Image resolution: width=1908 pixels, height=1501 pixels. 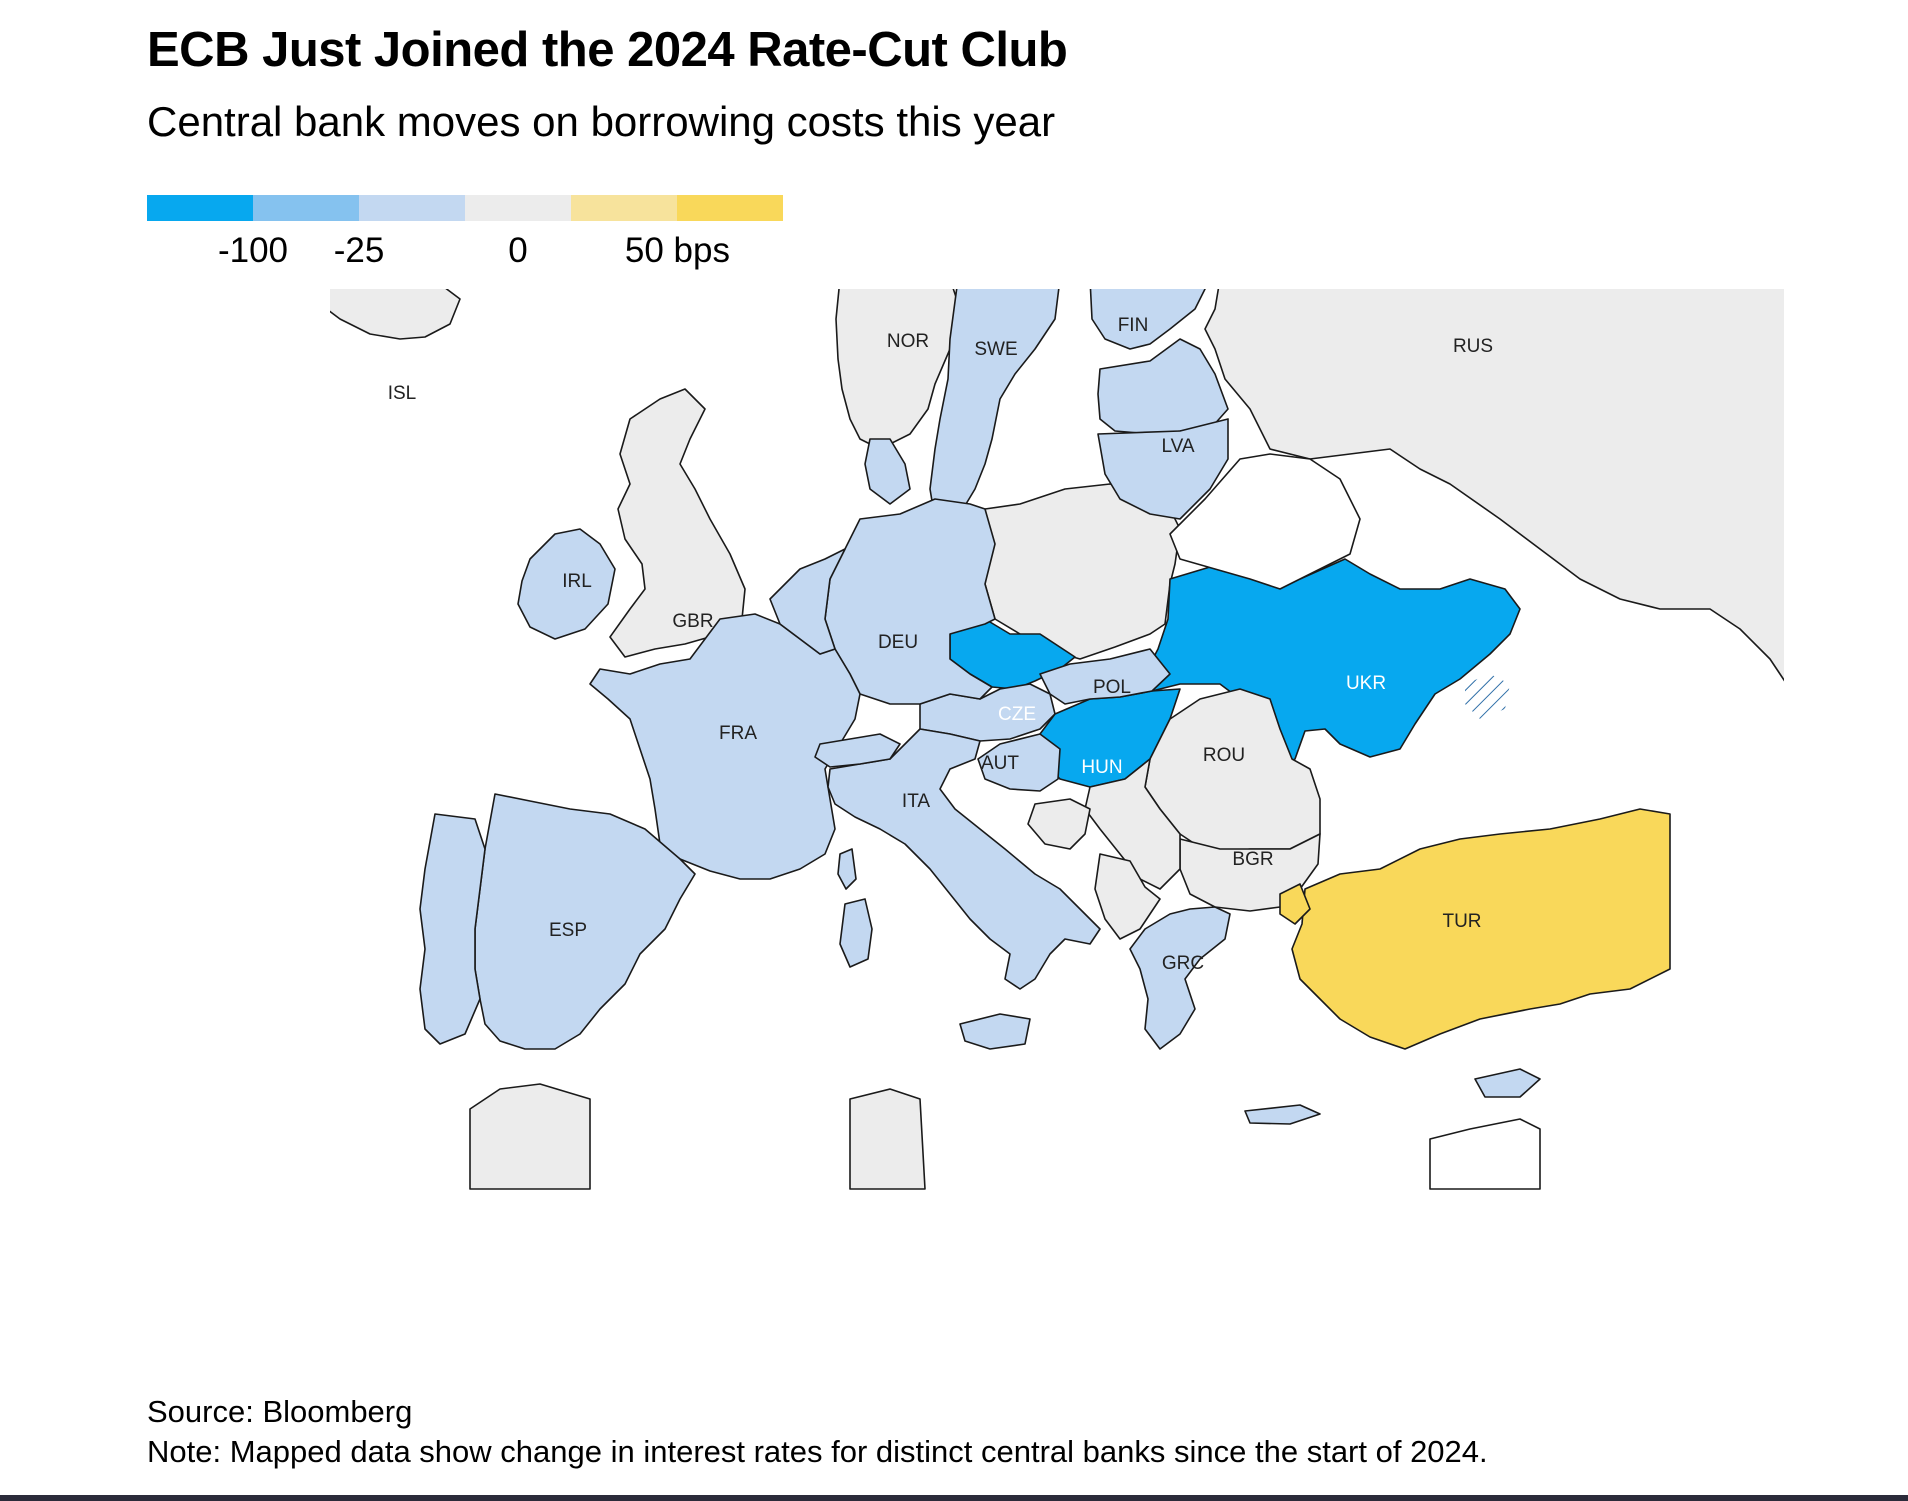 What do you see at coordinates (1132, 824) in the screenshot?
I see `country-srb` at bounding box center [1132, 824].